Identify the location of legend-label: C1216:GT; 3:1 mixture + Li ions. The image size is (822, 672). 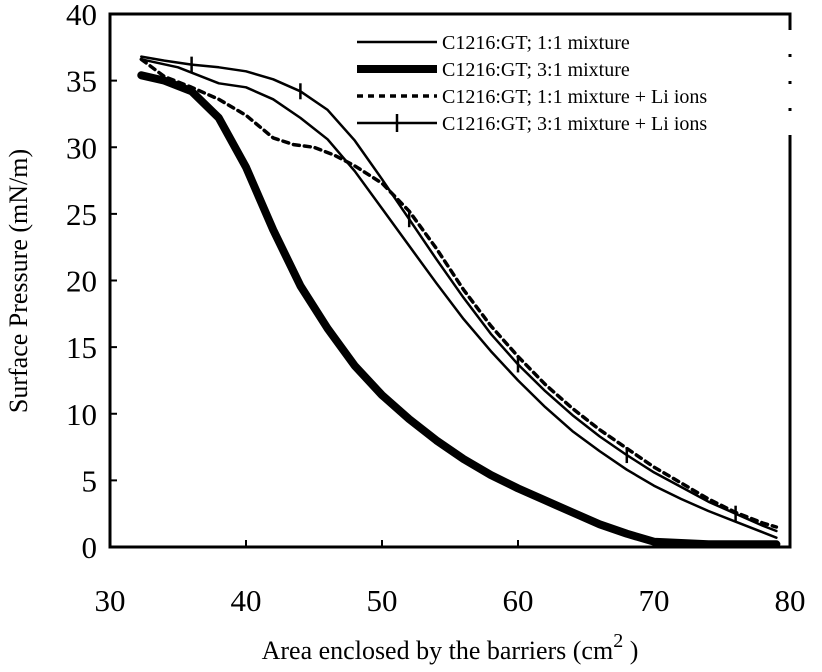
(574, 124).